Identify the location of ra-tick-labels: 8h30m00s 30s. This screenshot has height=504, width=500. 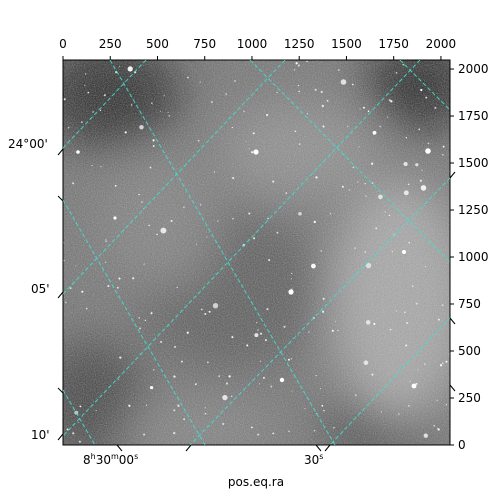
(207, 455).